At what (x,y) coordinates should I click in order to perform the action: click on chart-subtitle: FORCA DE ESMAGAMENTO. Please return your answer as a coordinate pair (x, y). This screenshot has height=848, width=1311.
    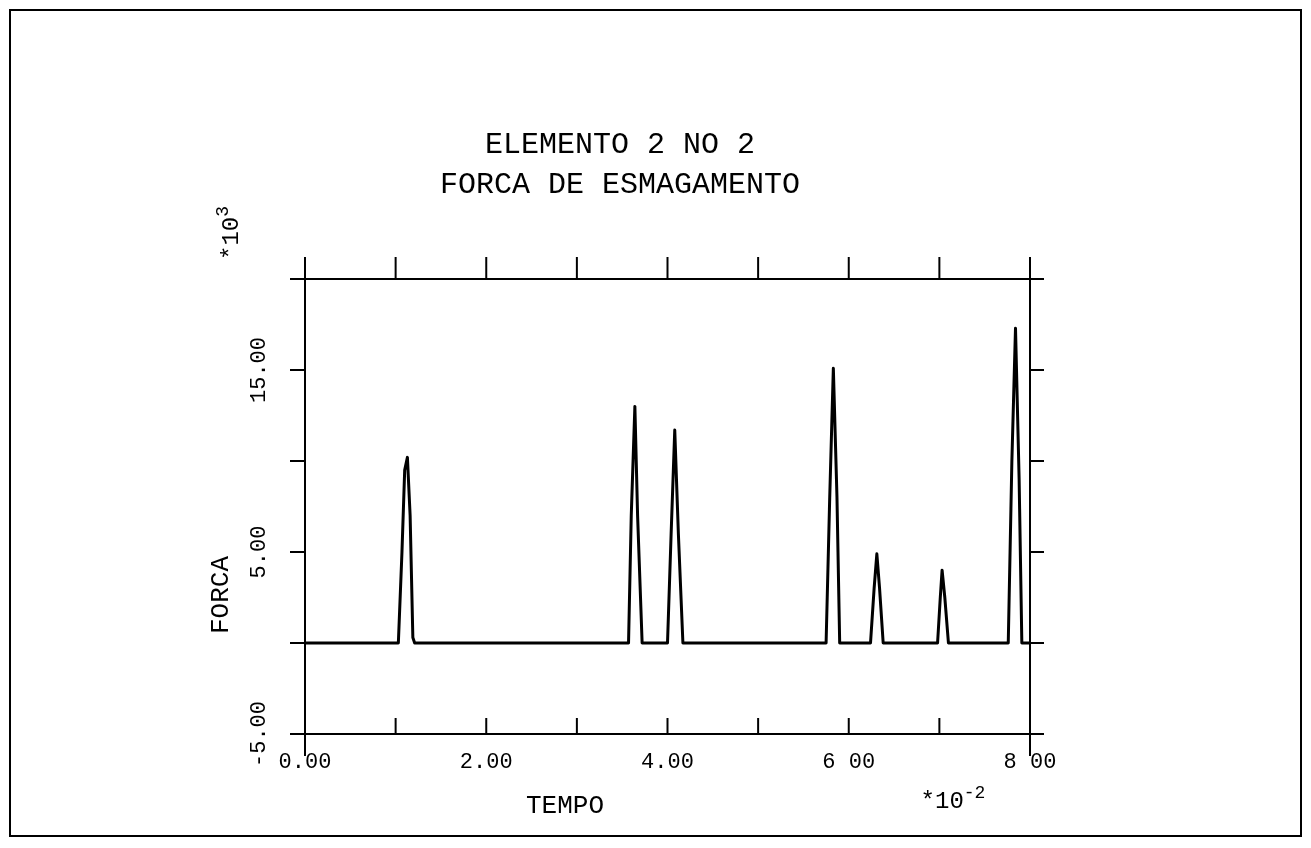
    Looking at the image, I should click on (620, 185).